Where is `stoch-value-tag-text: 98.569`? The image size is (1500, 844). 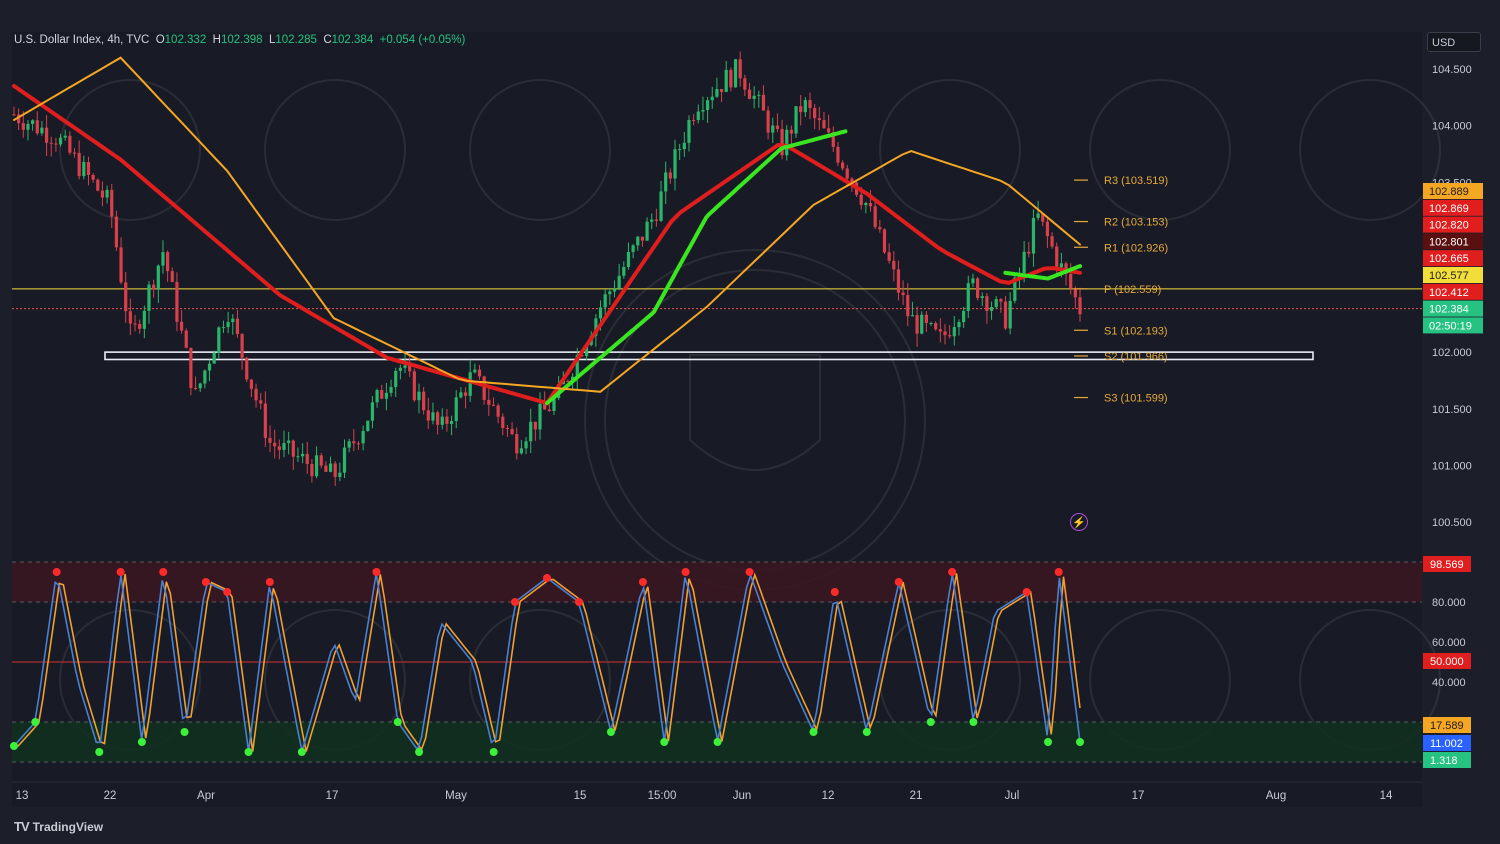
stoch-value-tag-text: 98.569 is located at coordinates (1447, 565).